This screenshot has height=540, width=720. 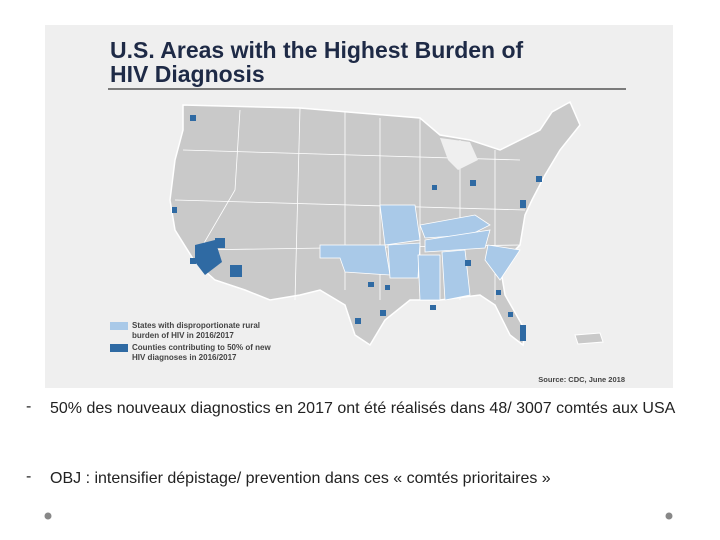 I want to click on legend-label: Counties contributing to 50% of new, so click(x=201, y=347).